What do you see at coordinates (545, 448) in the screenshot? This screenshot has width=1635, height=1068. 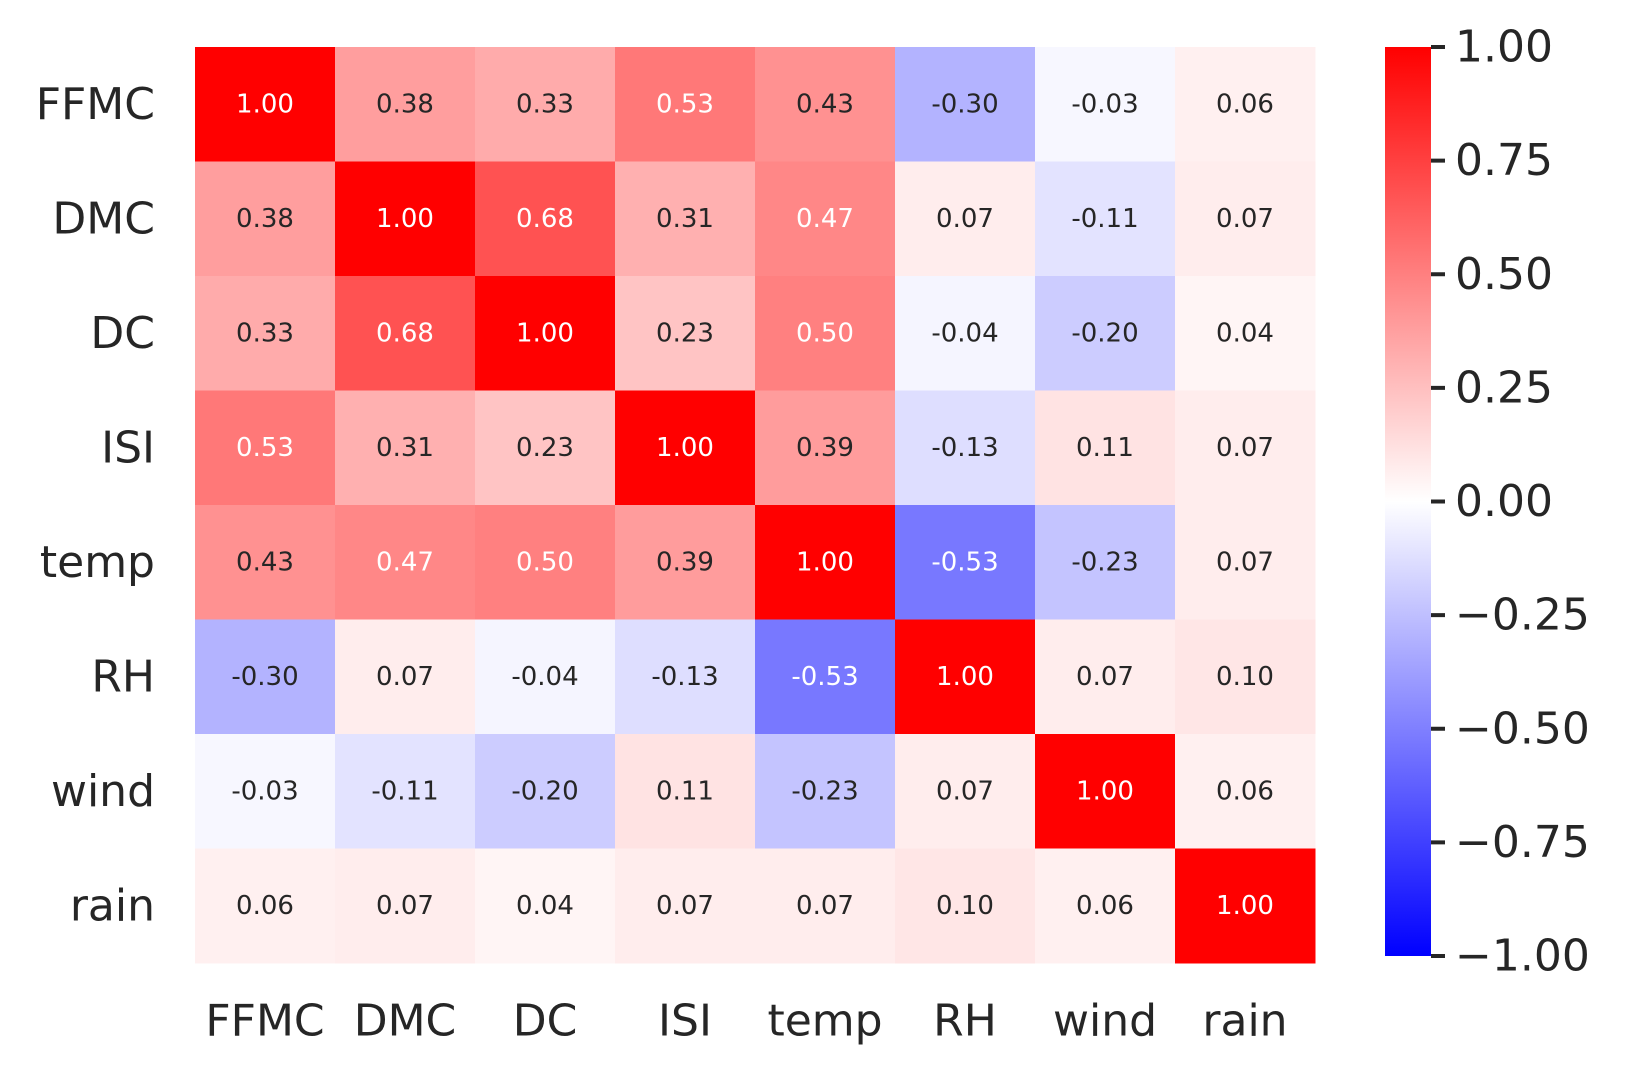 I see `heatmap-cell-ISI-DC` at bounding box center [545, 448].